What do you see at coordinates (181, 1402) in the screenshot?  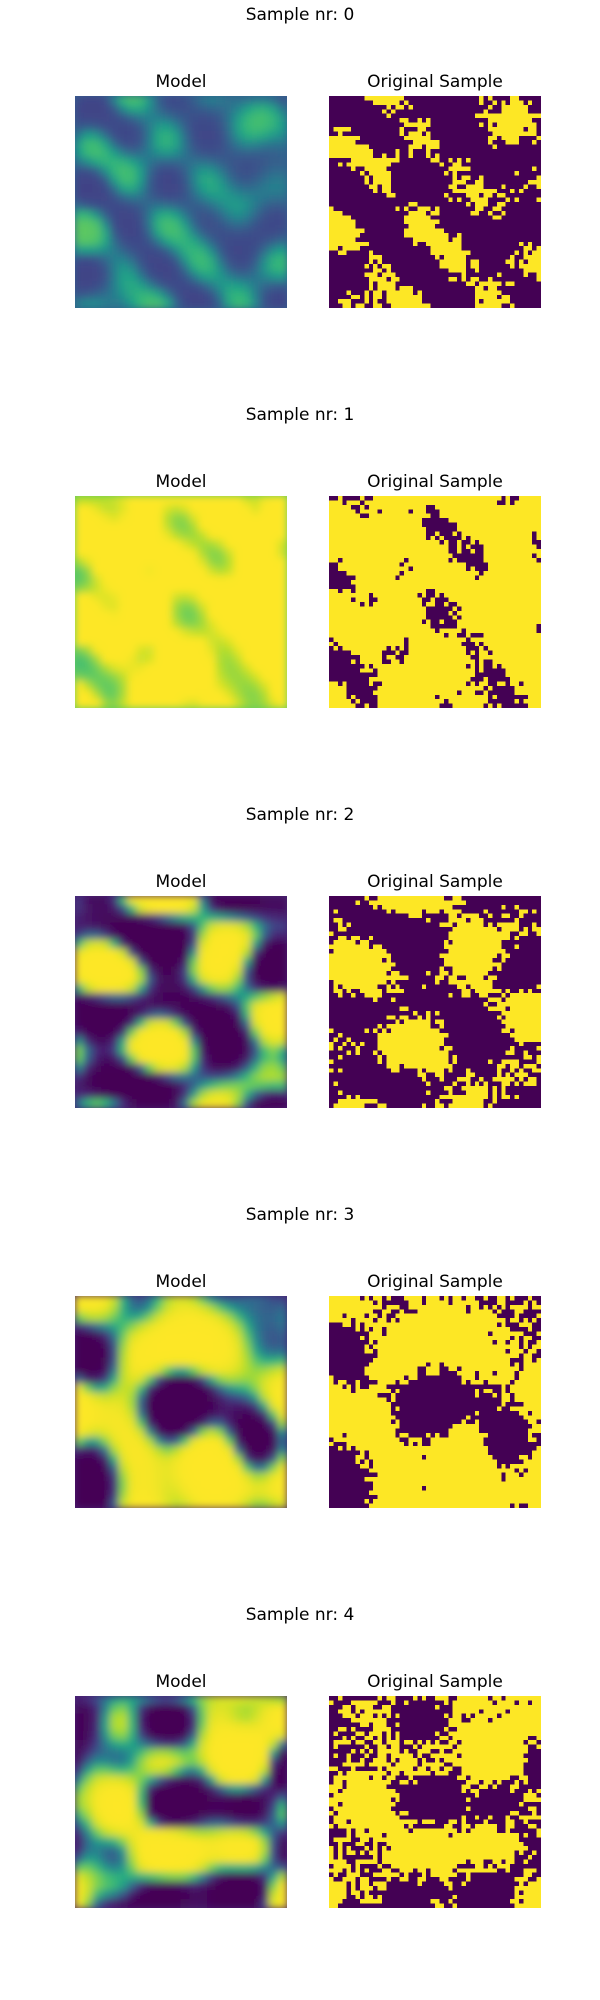 I see `model-pixels` at bounding box center [181, 1402].